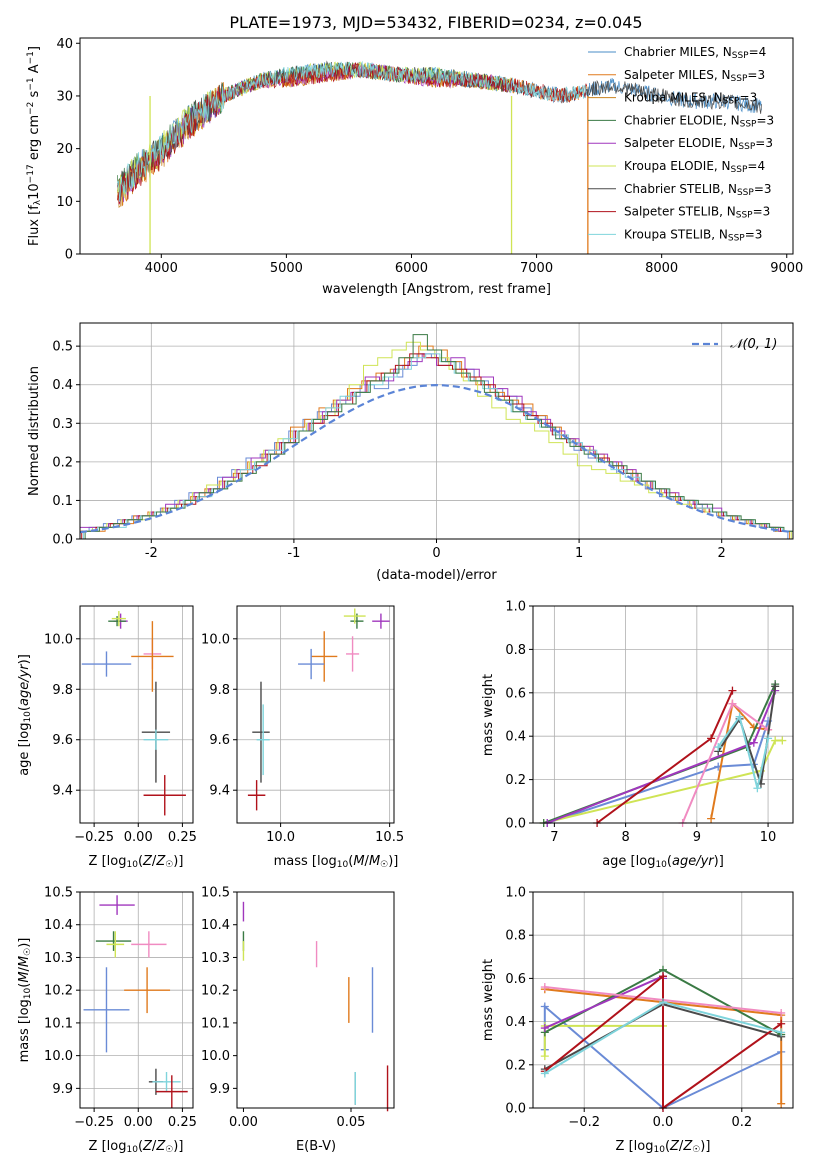  What do you see at coordinates (741, 1122) in the screenshot?
I see `x-tick-label: 0.2` at bounding box center [741, 1122].